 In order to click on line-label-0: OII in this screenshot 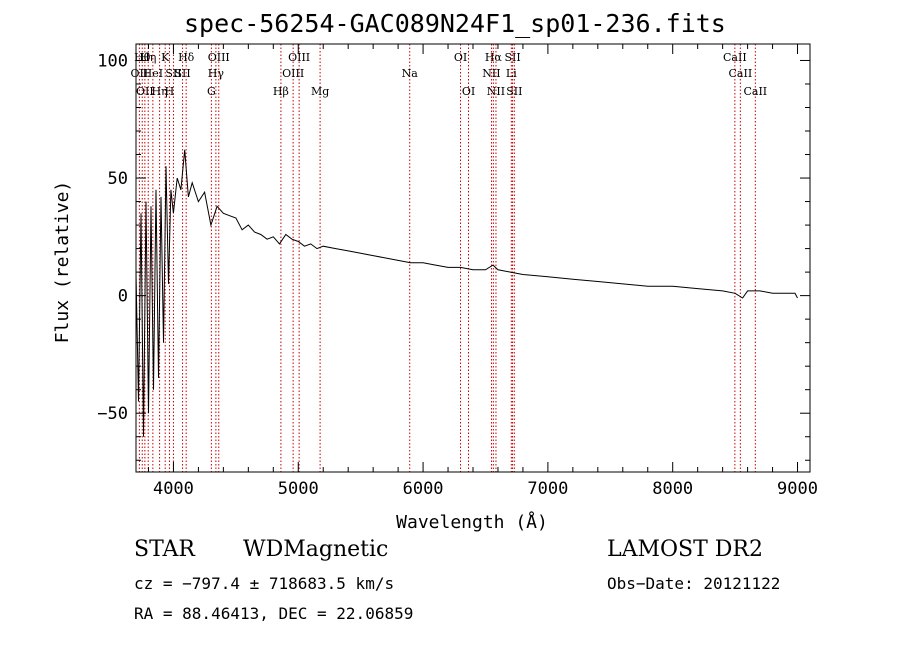, I will do `click(140, 73)`.